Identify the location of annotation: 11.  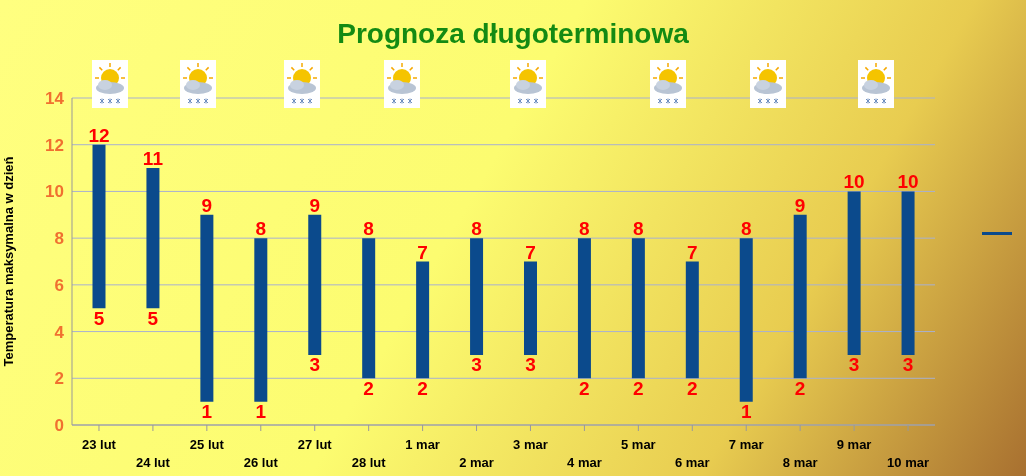
(153, 159).